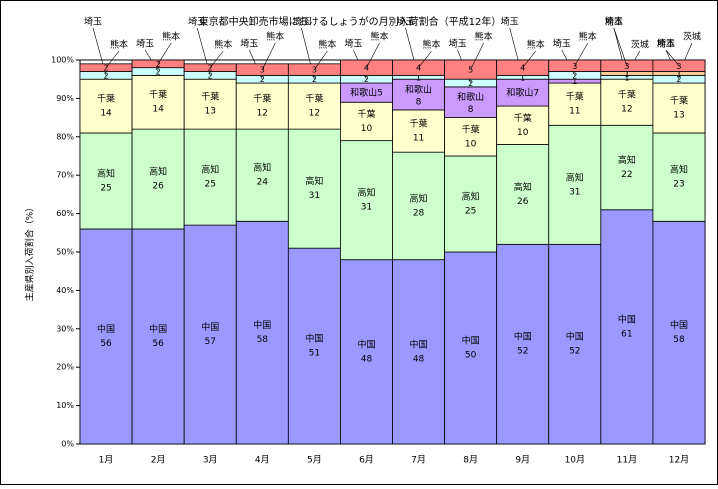 Image resolution: width=718 pixels, height=489 pixels. I want to click on data-label: 5, so click(470, 70).